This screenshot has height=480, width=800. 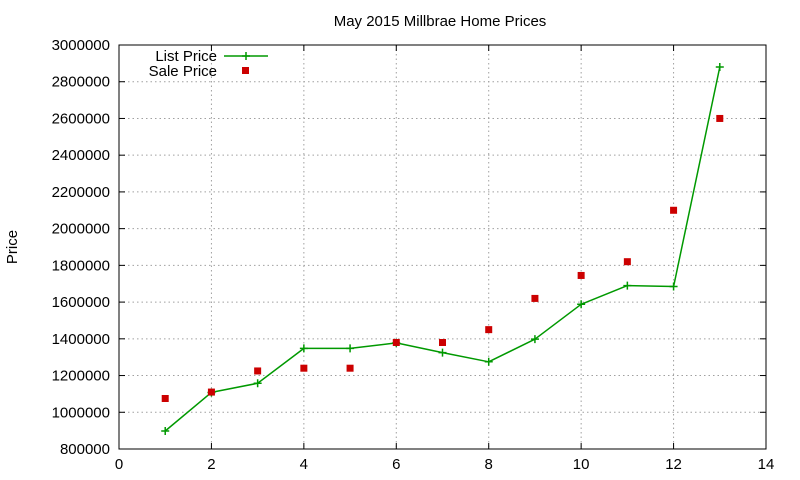 I want to click on legend-marker-list-price, so click(x=246, y=56).